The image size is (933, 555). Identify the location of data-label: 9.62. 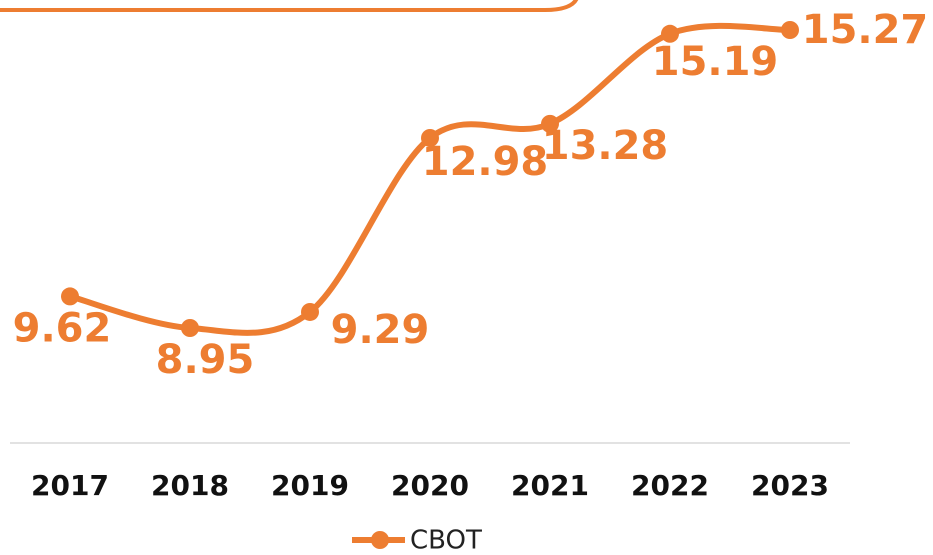
(62, 328).